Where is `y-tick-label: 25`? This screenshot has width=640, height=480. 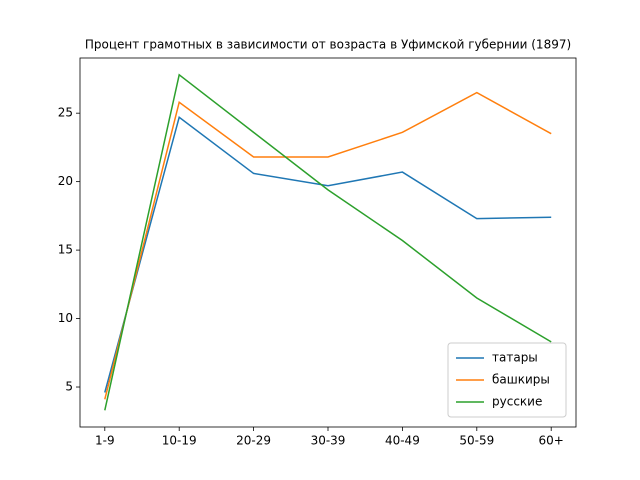 y-tick-label: 25 is located at coordinates (65, 113).